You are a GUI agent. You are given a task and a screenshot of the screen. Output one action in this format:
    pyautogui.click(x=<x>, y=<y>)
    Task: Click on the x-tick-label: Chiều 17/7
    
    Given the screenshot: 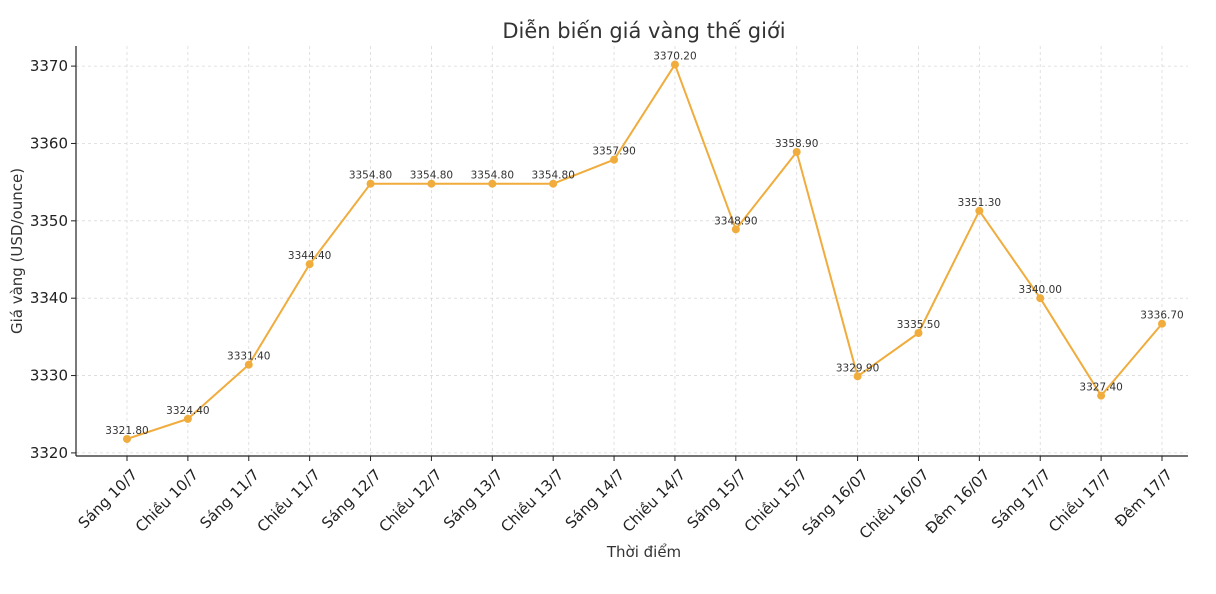 What is the action you would take?
    pyautogui.click(x=1080, y=501)
    